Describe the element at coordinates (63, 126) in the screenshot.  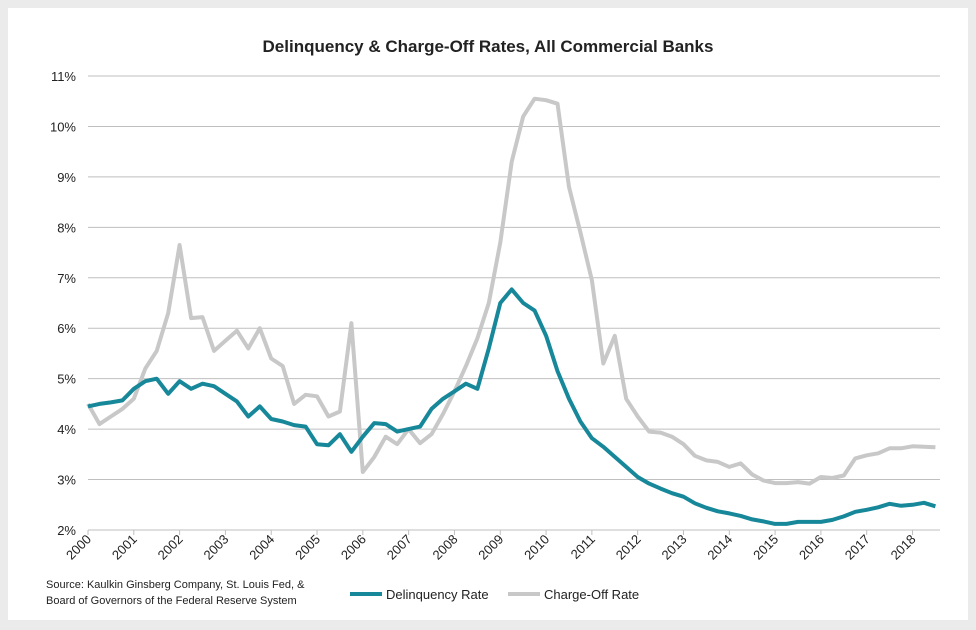
I see `y-tick-label: 10%` at that location.